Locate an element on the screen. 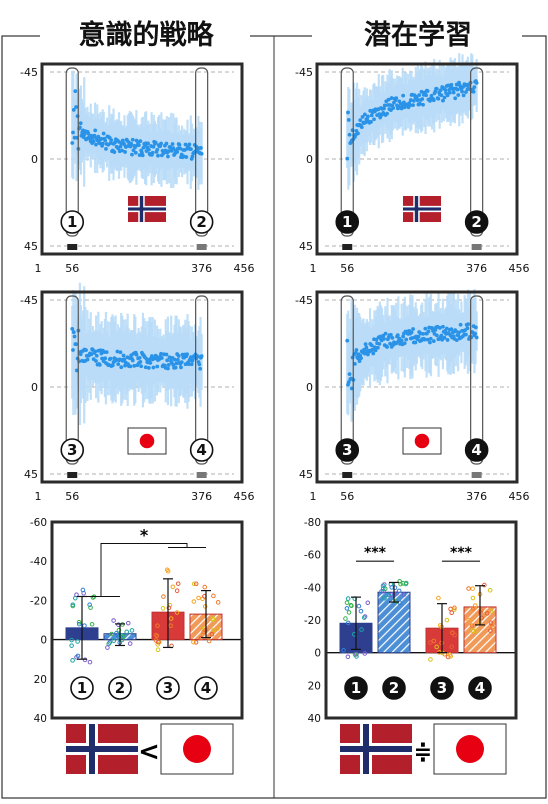  block-window is located at coordinates (72, 380).